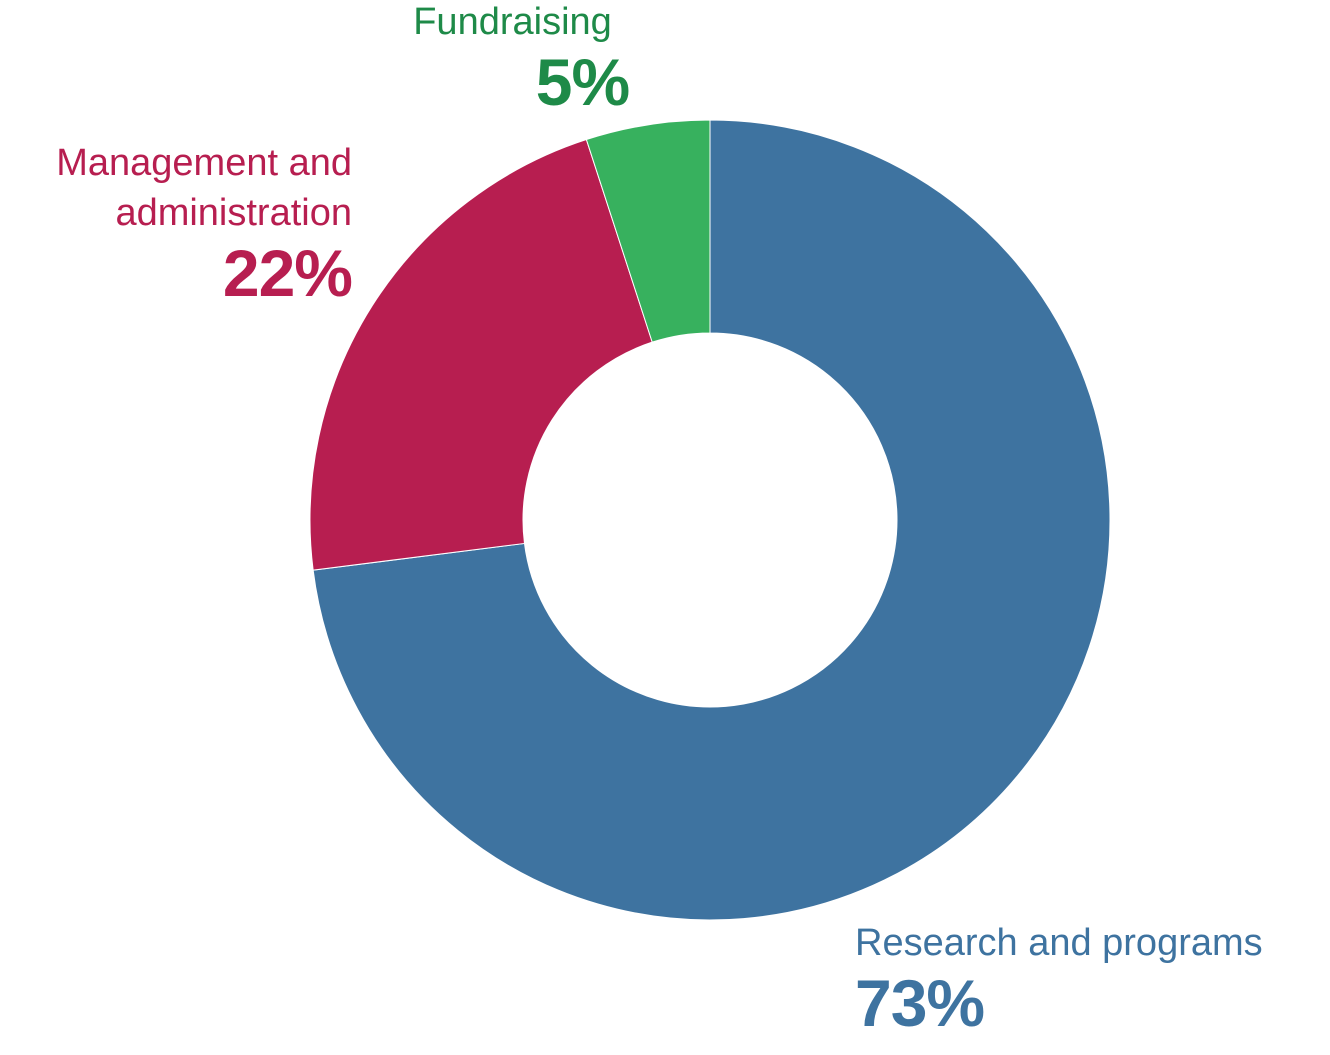 The image size is (1330, 1055). What do you see at coordinates (204, 188) in the screenshot?
I see `category-label: Management and administration` at bounding box center [204, 188].